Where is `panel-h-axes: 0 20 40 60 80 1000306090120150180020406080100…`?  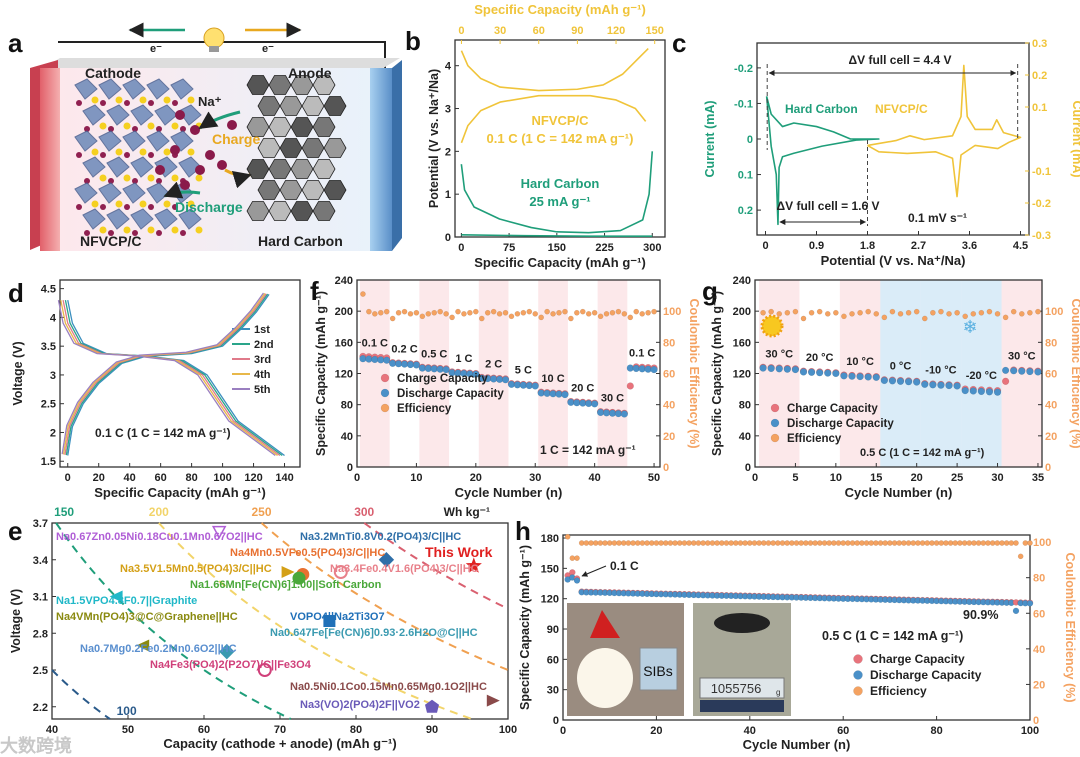
panel-h-axes: 0 20 40 60 80 1000306090120150180020406080100… is located at coordinates (797, 642).